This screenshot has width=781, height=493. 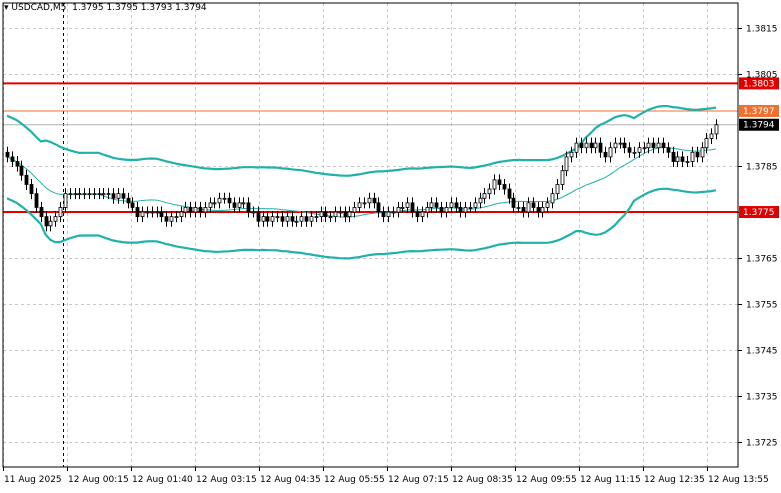 What do you see at coordinates (759, 126) in the screenshot?
I see `current-price-label: 1.3794` at bounding box center [759, 126].